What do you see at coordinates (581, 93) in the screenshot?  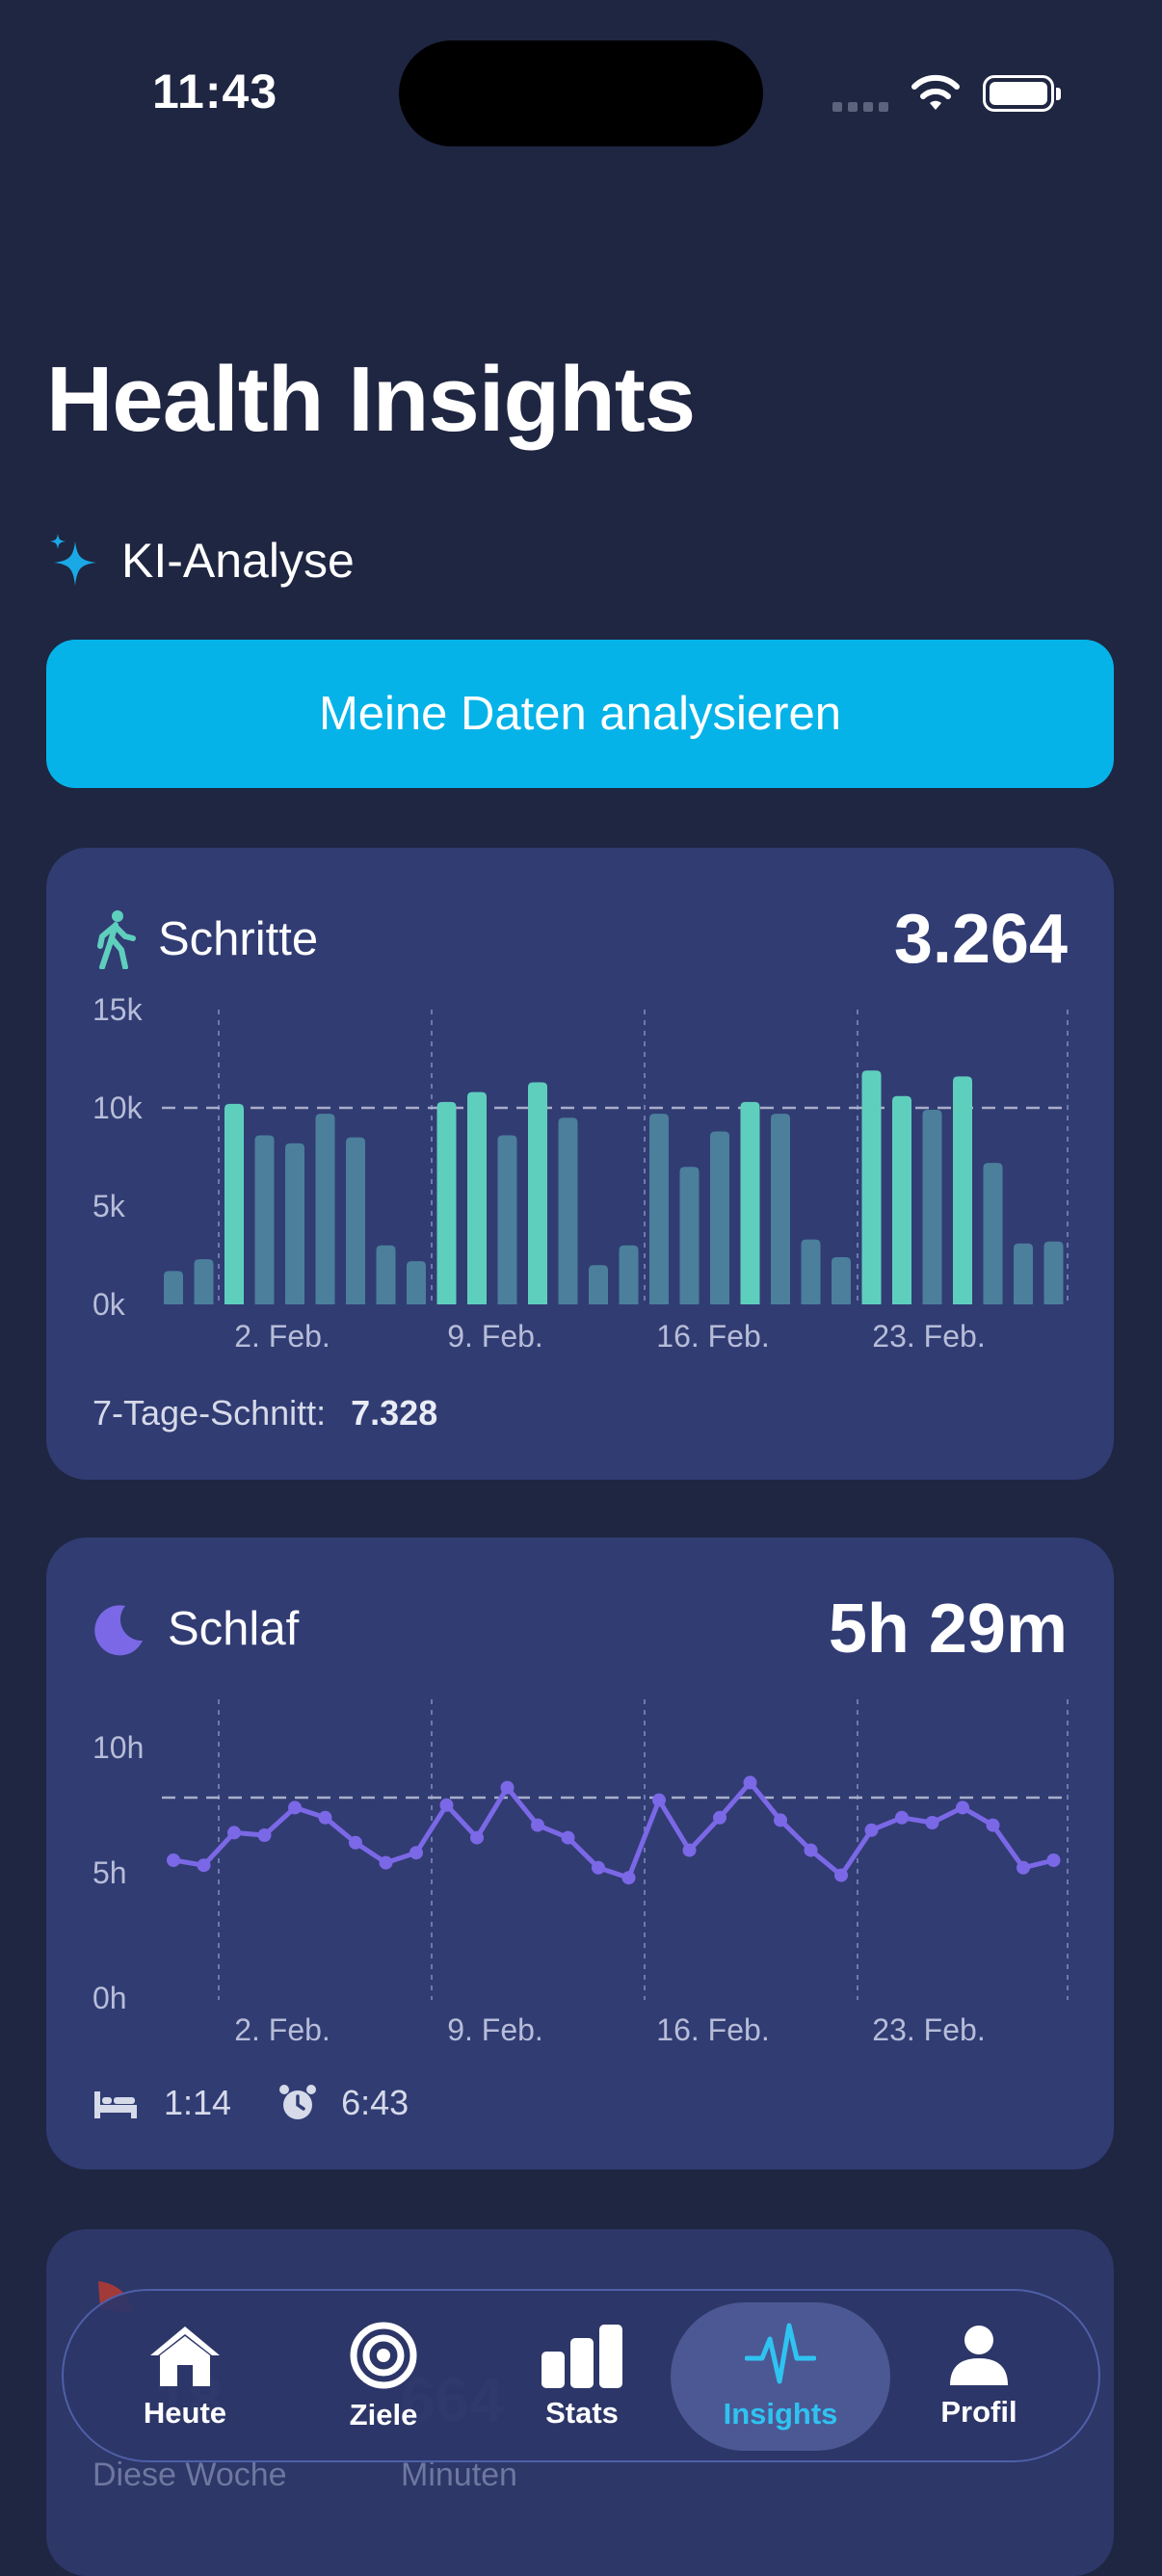 I see `dynamic-island` at bounding box center [581, 93].